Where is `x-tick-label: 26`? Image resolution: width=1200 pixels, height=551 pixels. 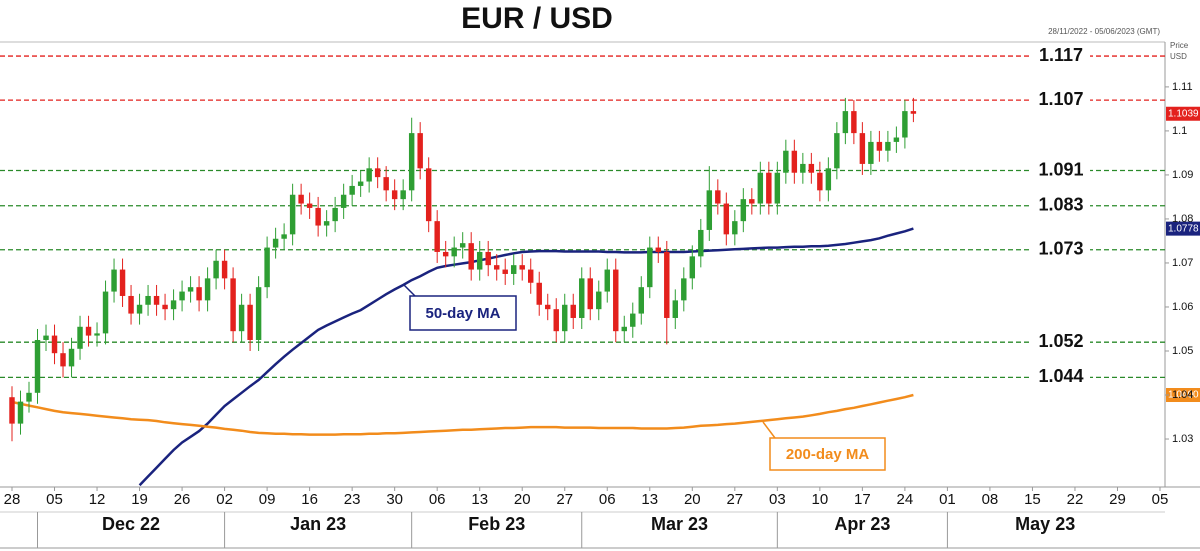
x-tick-label: 26 is located at coordinates (182, 499).